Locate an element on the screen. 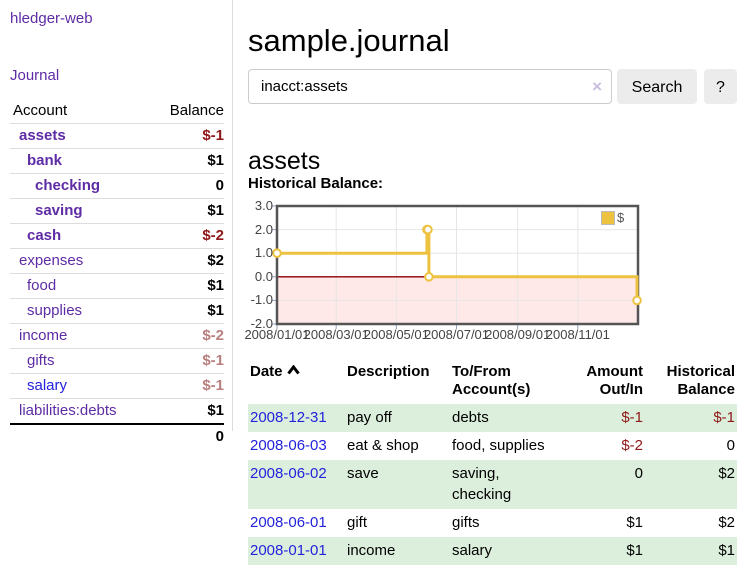  search-bar: × Search ? is located at coordinates (492, 86).